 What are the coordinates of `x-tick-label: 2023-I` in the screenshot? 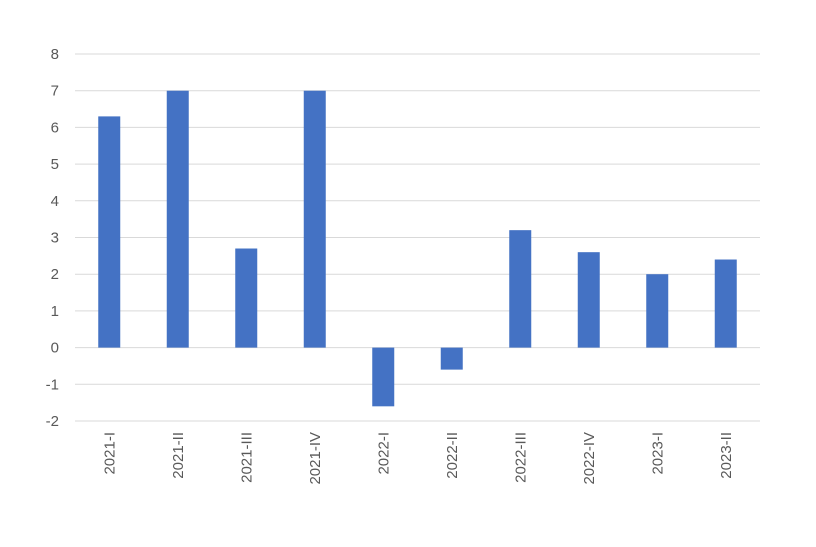 It's located at (657, 453).